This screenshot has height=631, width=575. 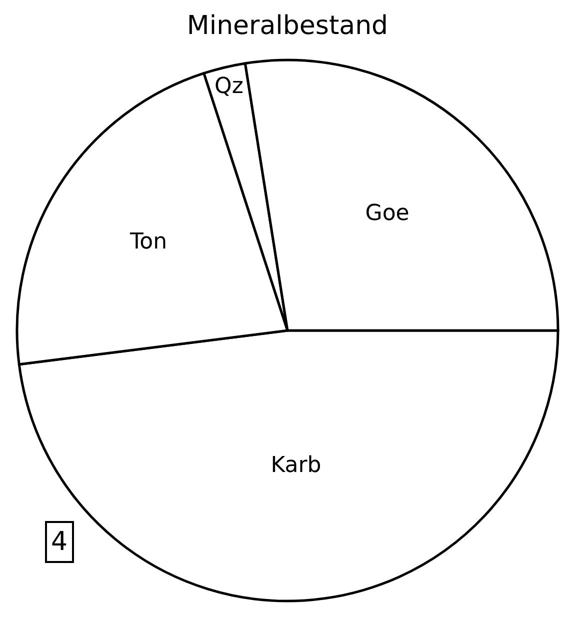 I want to click on slice-label: Ton, so click(x=148, y=241).